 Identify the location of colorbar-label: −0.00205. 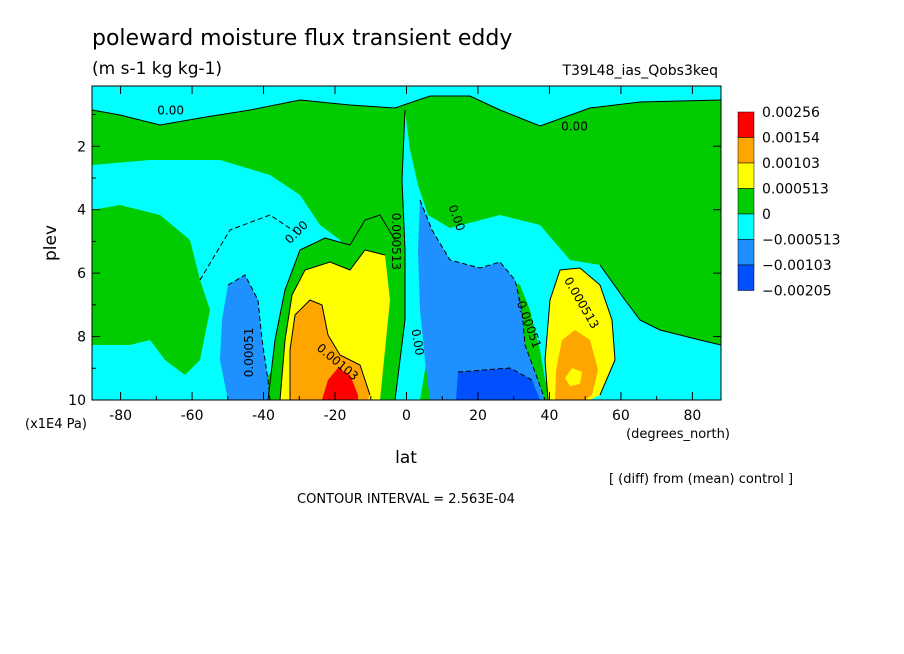
(797, 292).